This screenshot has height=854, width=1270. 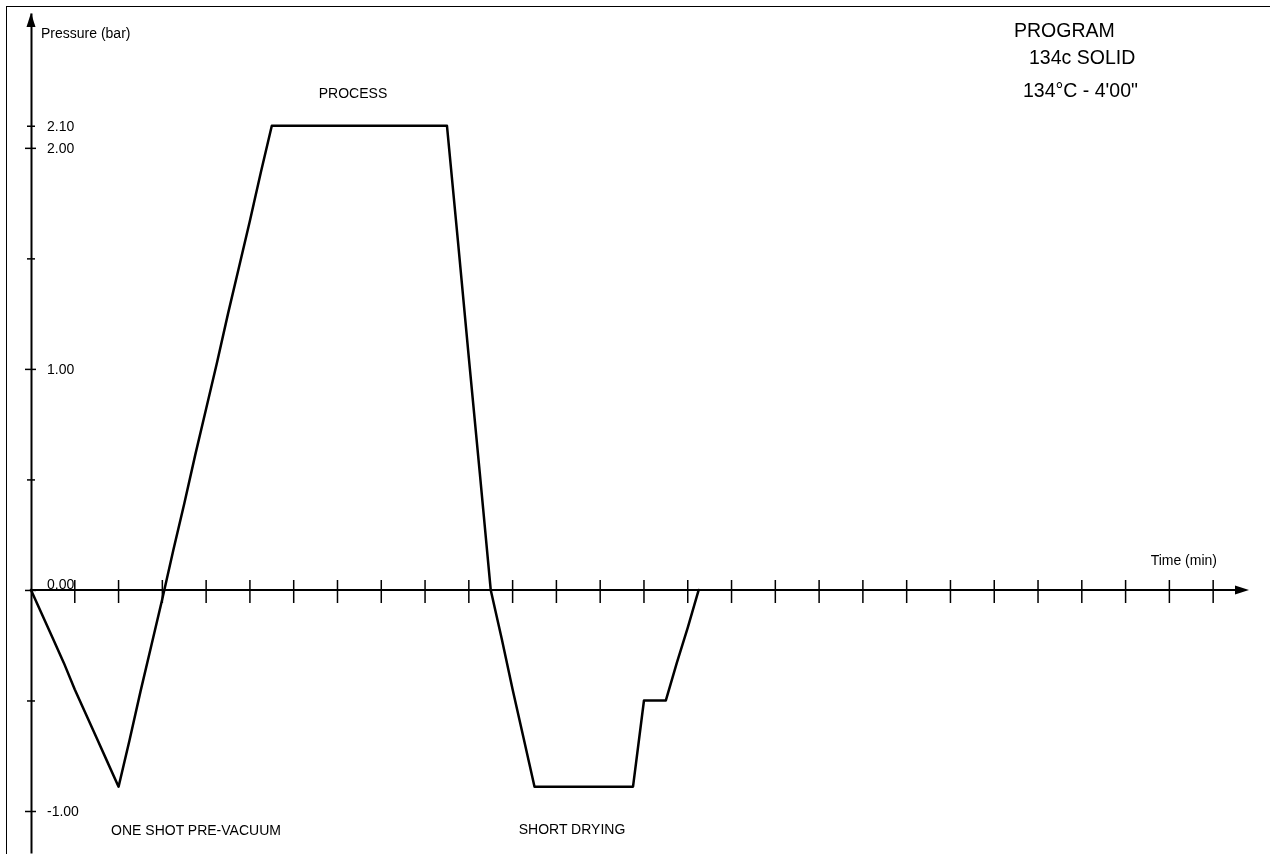 I want to click on x-axis-title: Time (min), so click(x=1183, y=559).